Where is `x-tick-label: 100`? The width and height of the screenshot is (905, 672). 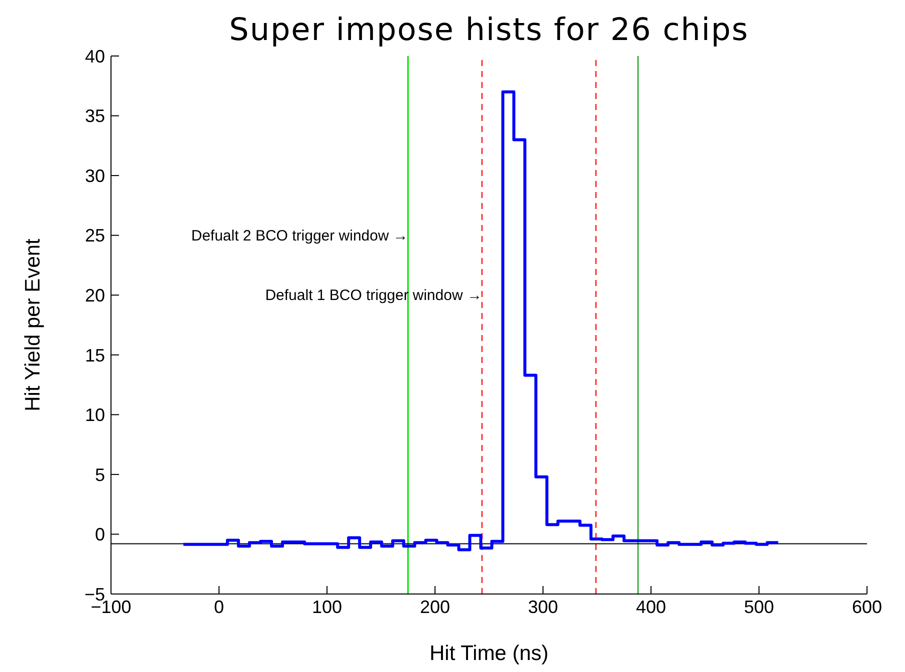
x-tick-label: 100 is located at coordinates (327, 606).